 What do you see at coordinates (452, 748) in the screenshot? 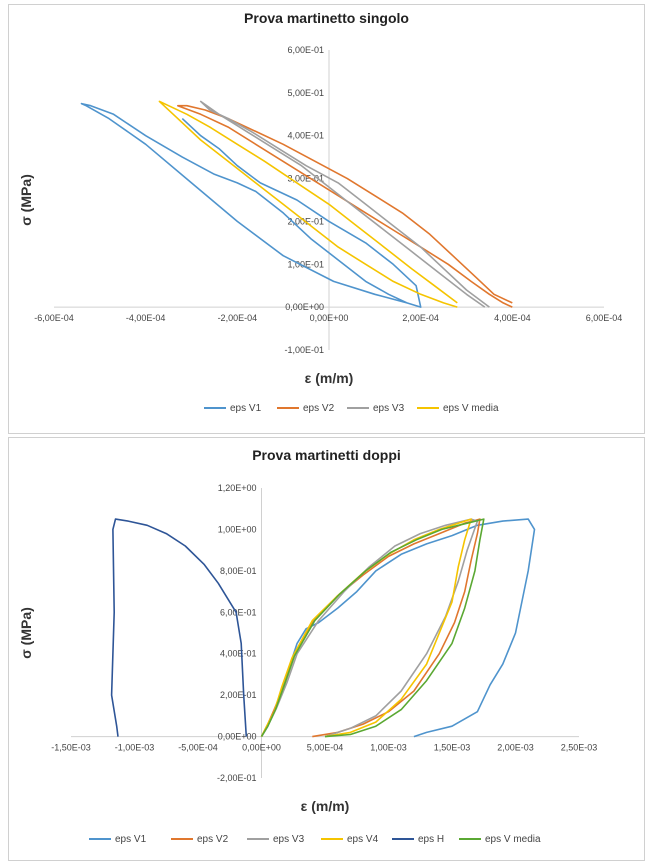
I see `x-tick-label: 1,50E-03` at bounding box center [452, 748].